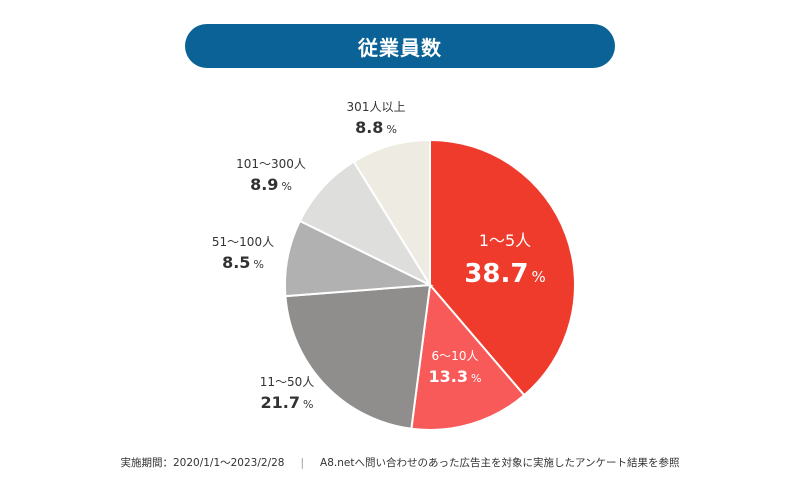  I want to click on slice-value: 38.7%, so click(504, 274).